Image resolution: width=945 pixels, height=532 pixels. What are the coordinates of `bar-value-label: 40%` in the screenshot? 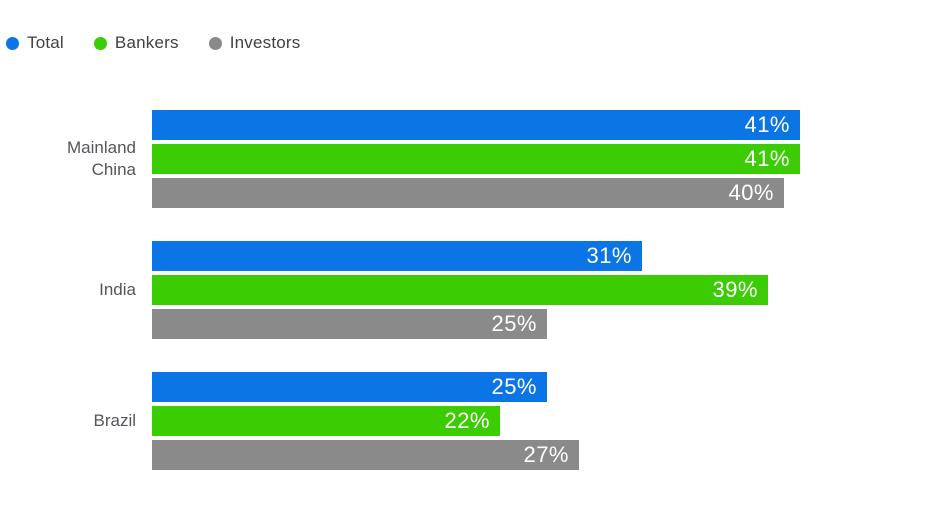 It's located at (751, 192).